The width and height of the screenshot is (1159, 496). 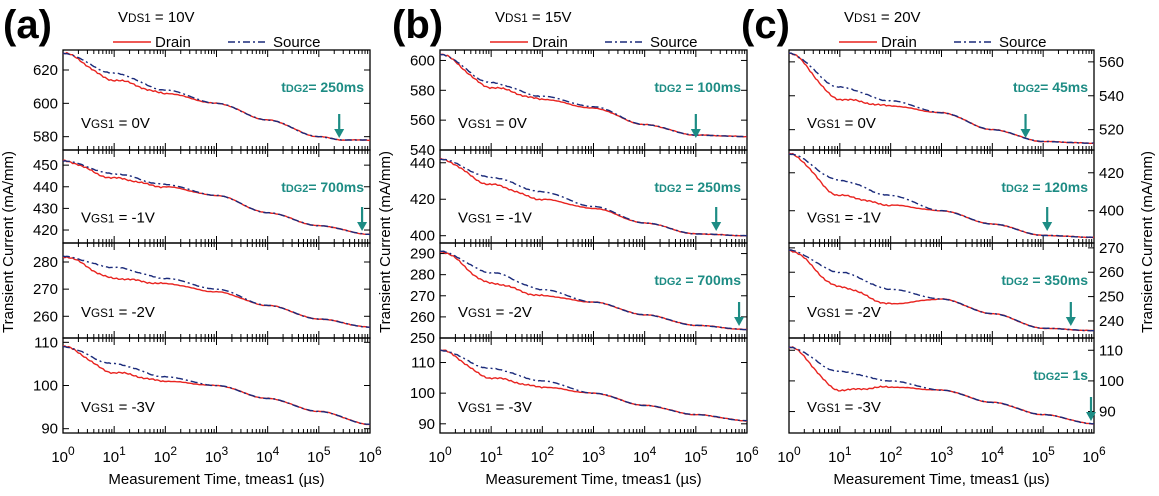 What do you see at coordinates (956, 289) in the screenshot?
I see `subplot-2: 240 250 260 270 VGS1 = -2V tDG2 = 350ms` at bounding box center [956, 289].